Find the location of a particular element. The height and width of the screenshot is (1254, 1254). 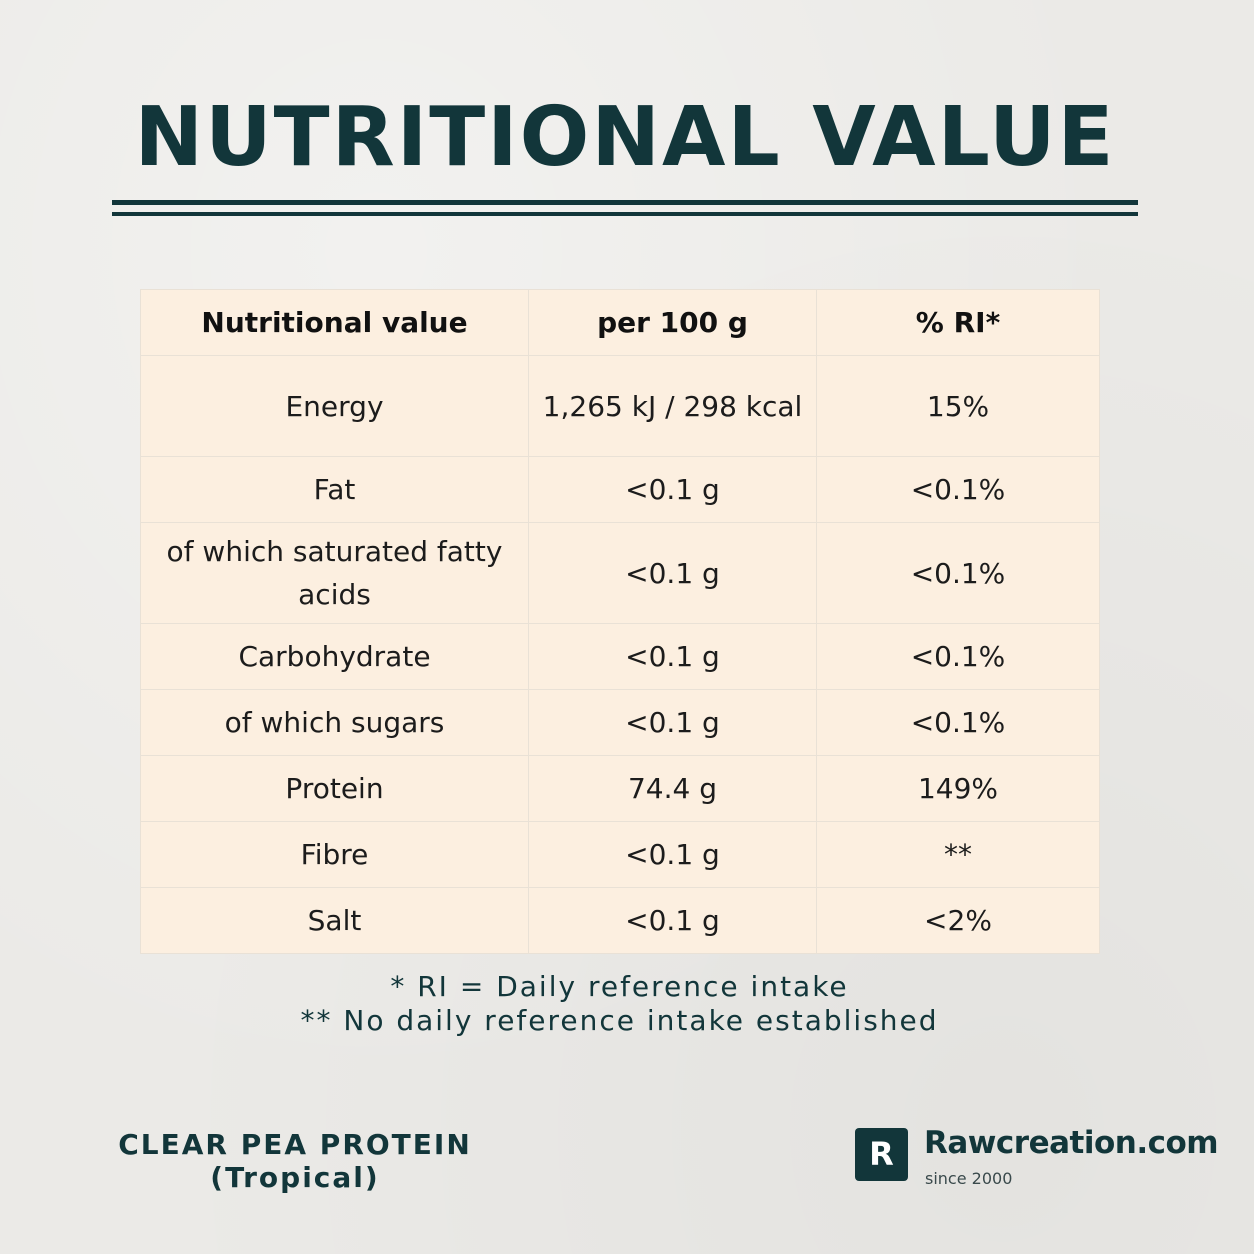

nutrient-cell: Fat is located at coordinates (334, 489).